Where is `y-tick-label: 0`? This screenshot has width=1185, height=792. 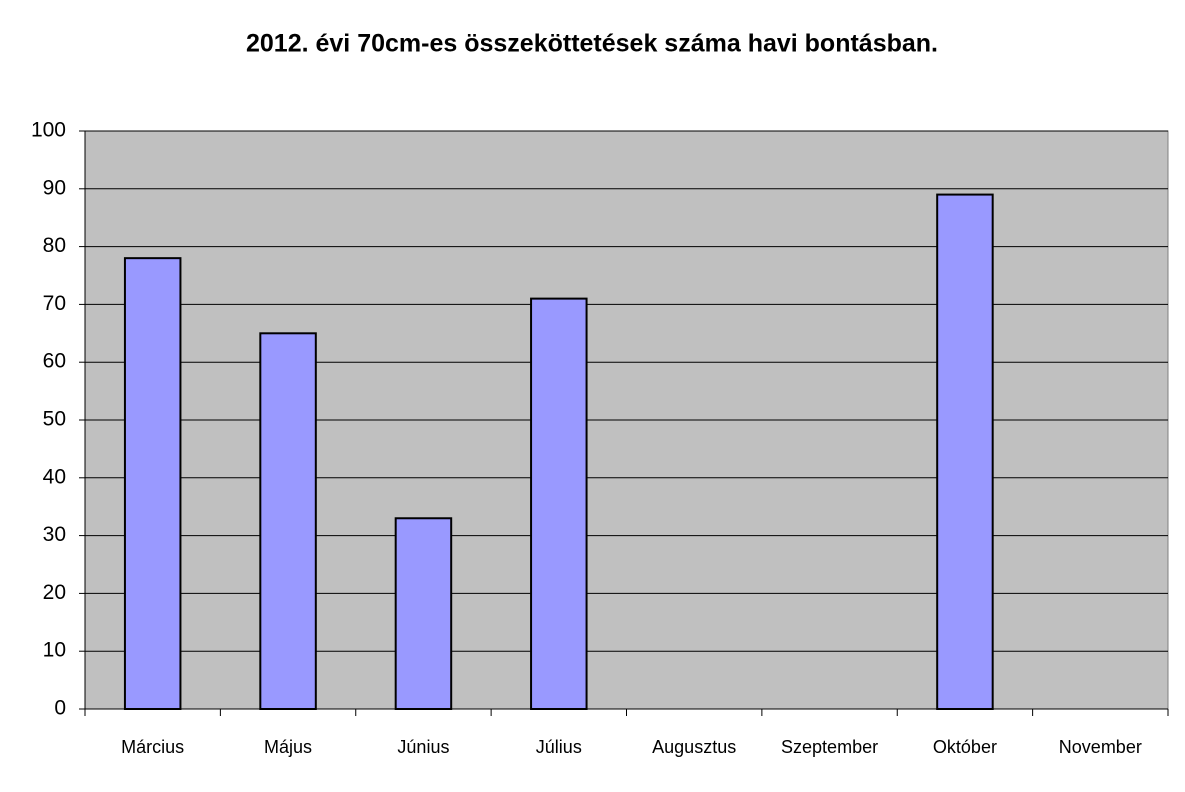
y-tick-label: 0 is located at coordinates (60, 708).